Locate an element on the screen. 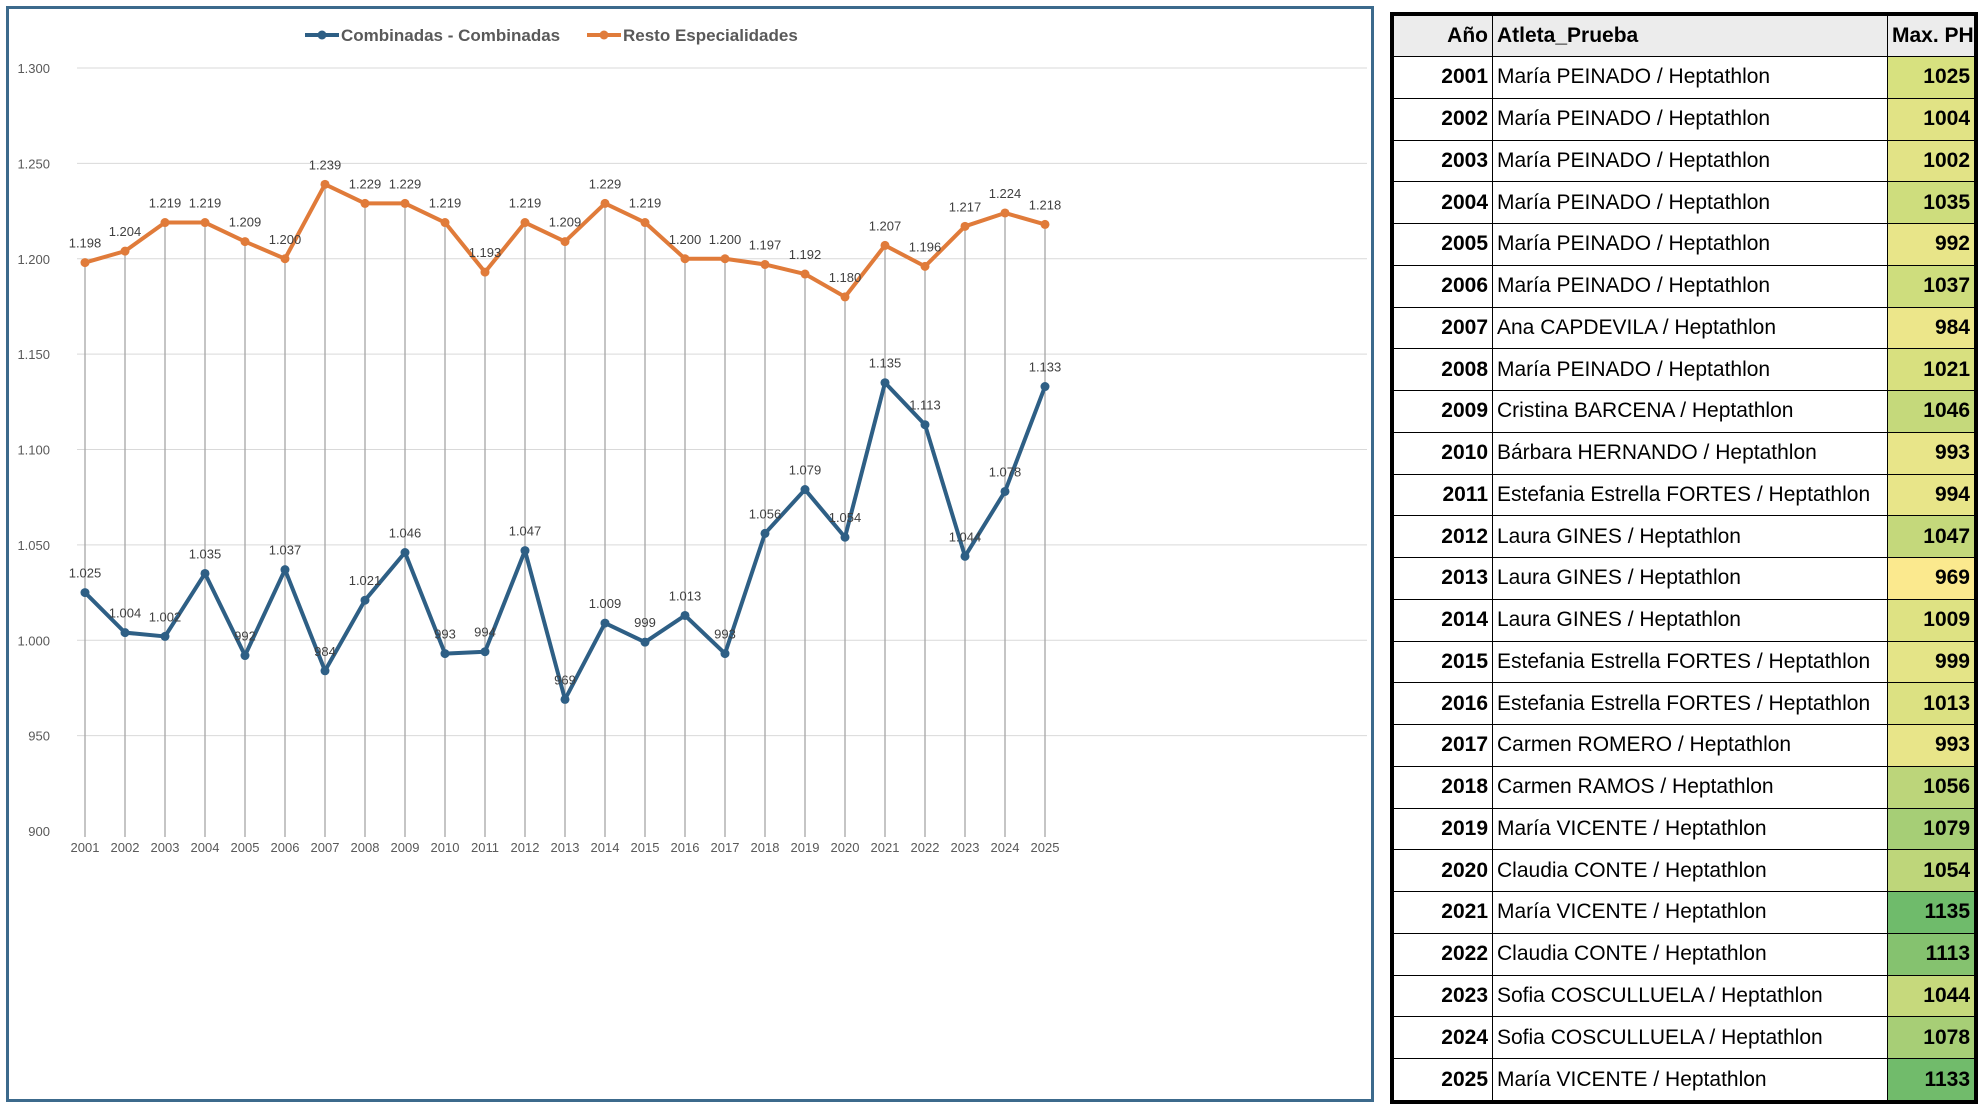  data-label: 969 is located at coordinates (565, 679).